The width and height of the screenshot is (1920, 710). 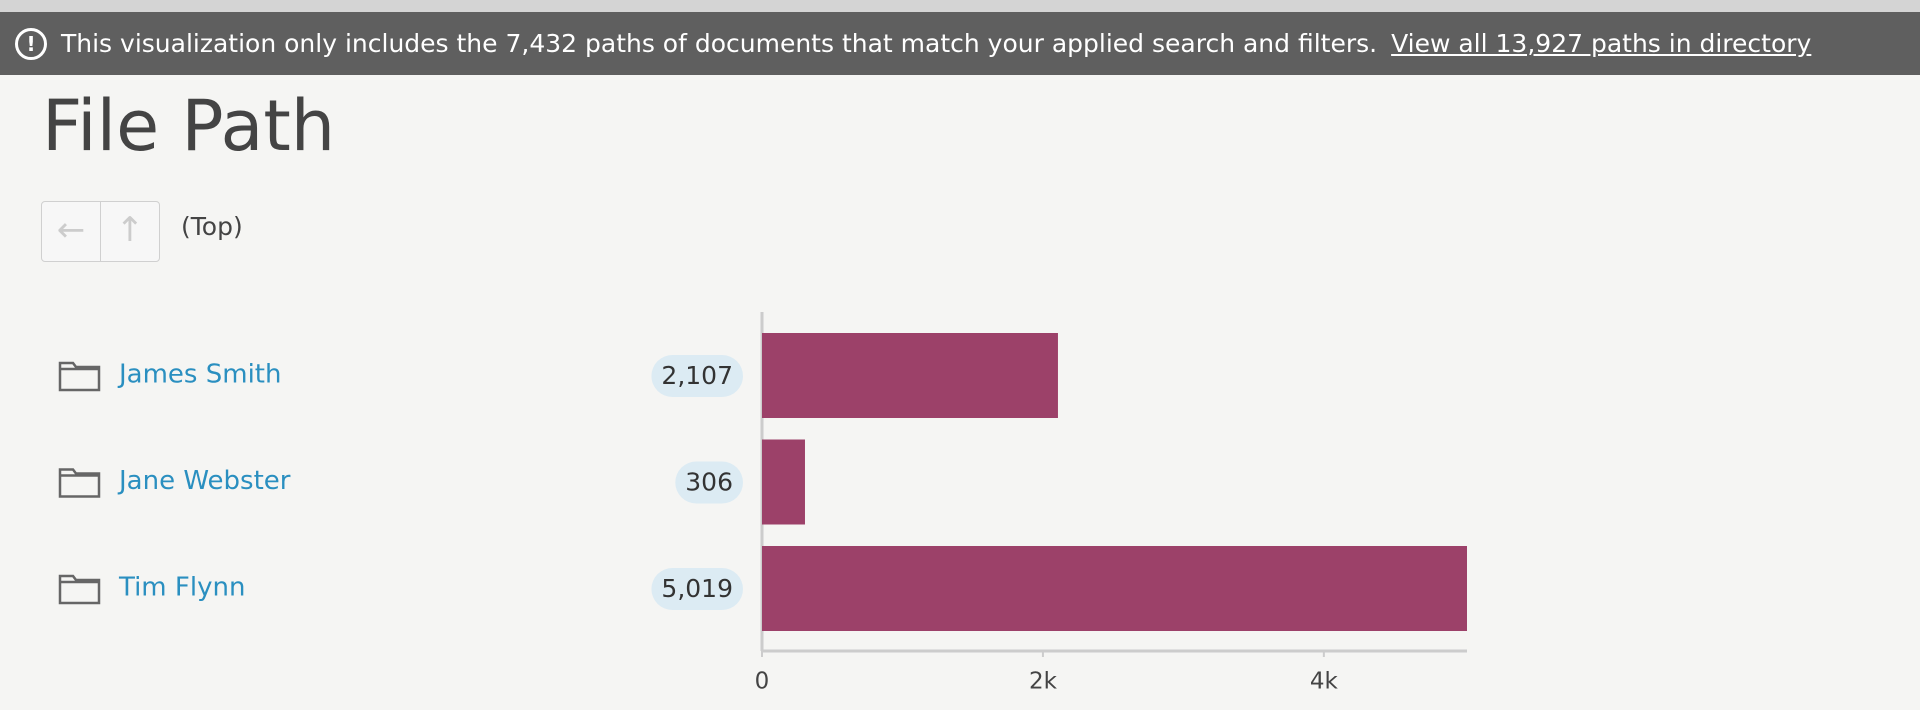 I want to click on value-label: 2,107, so click(x=697, y=375).